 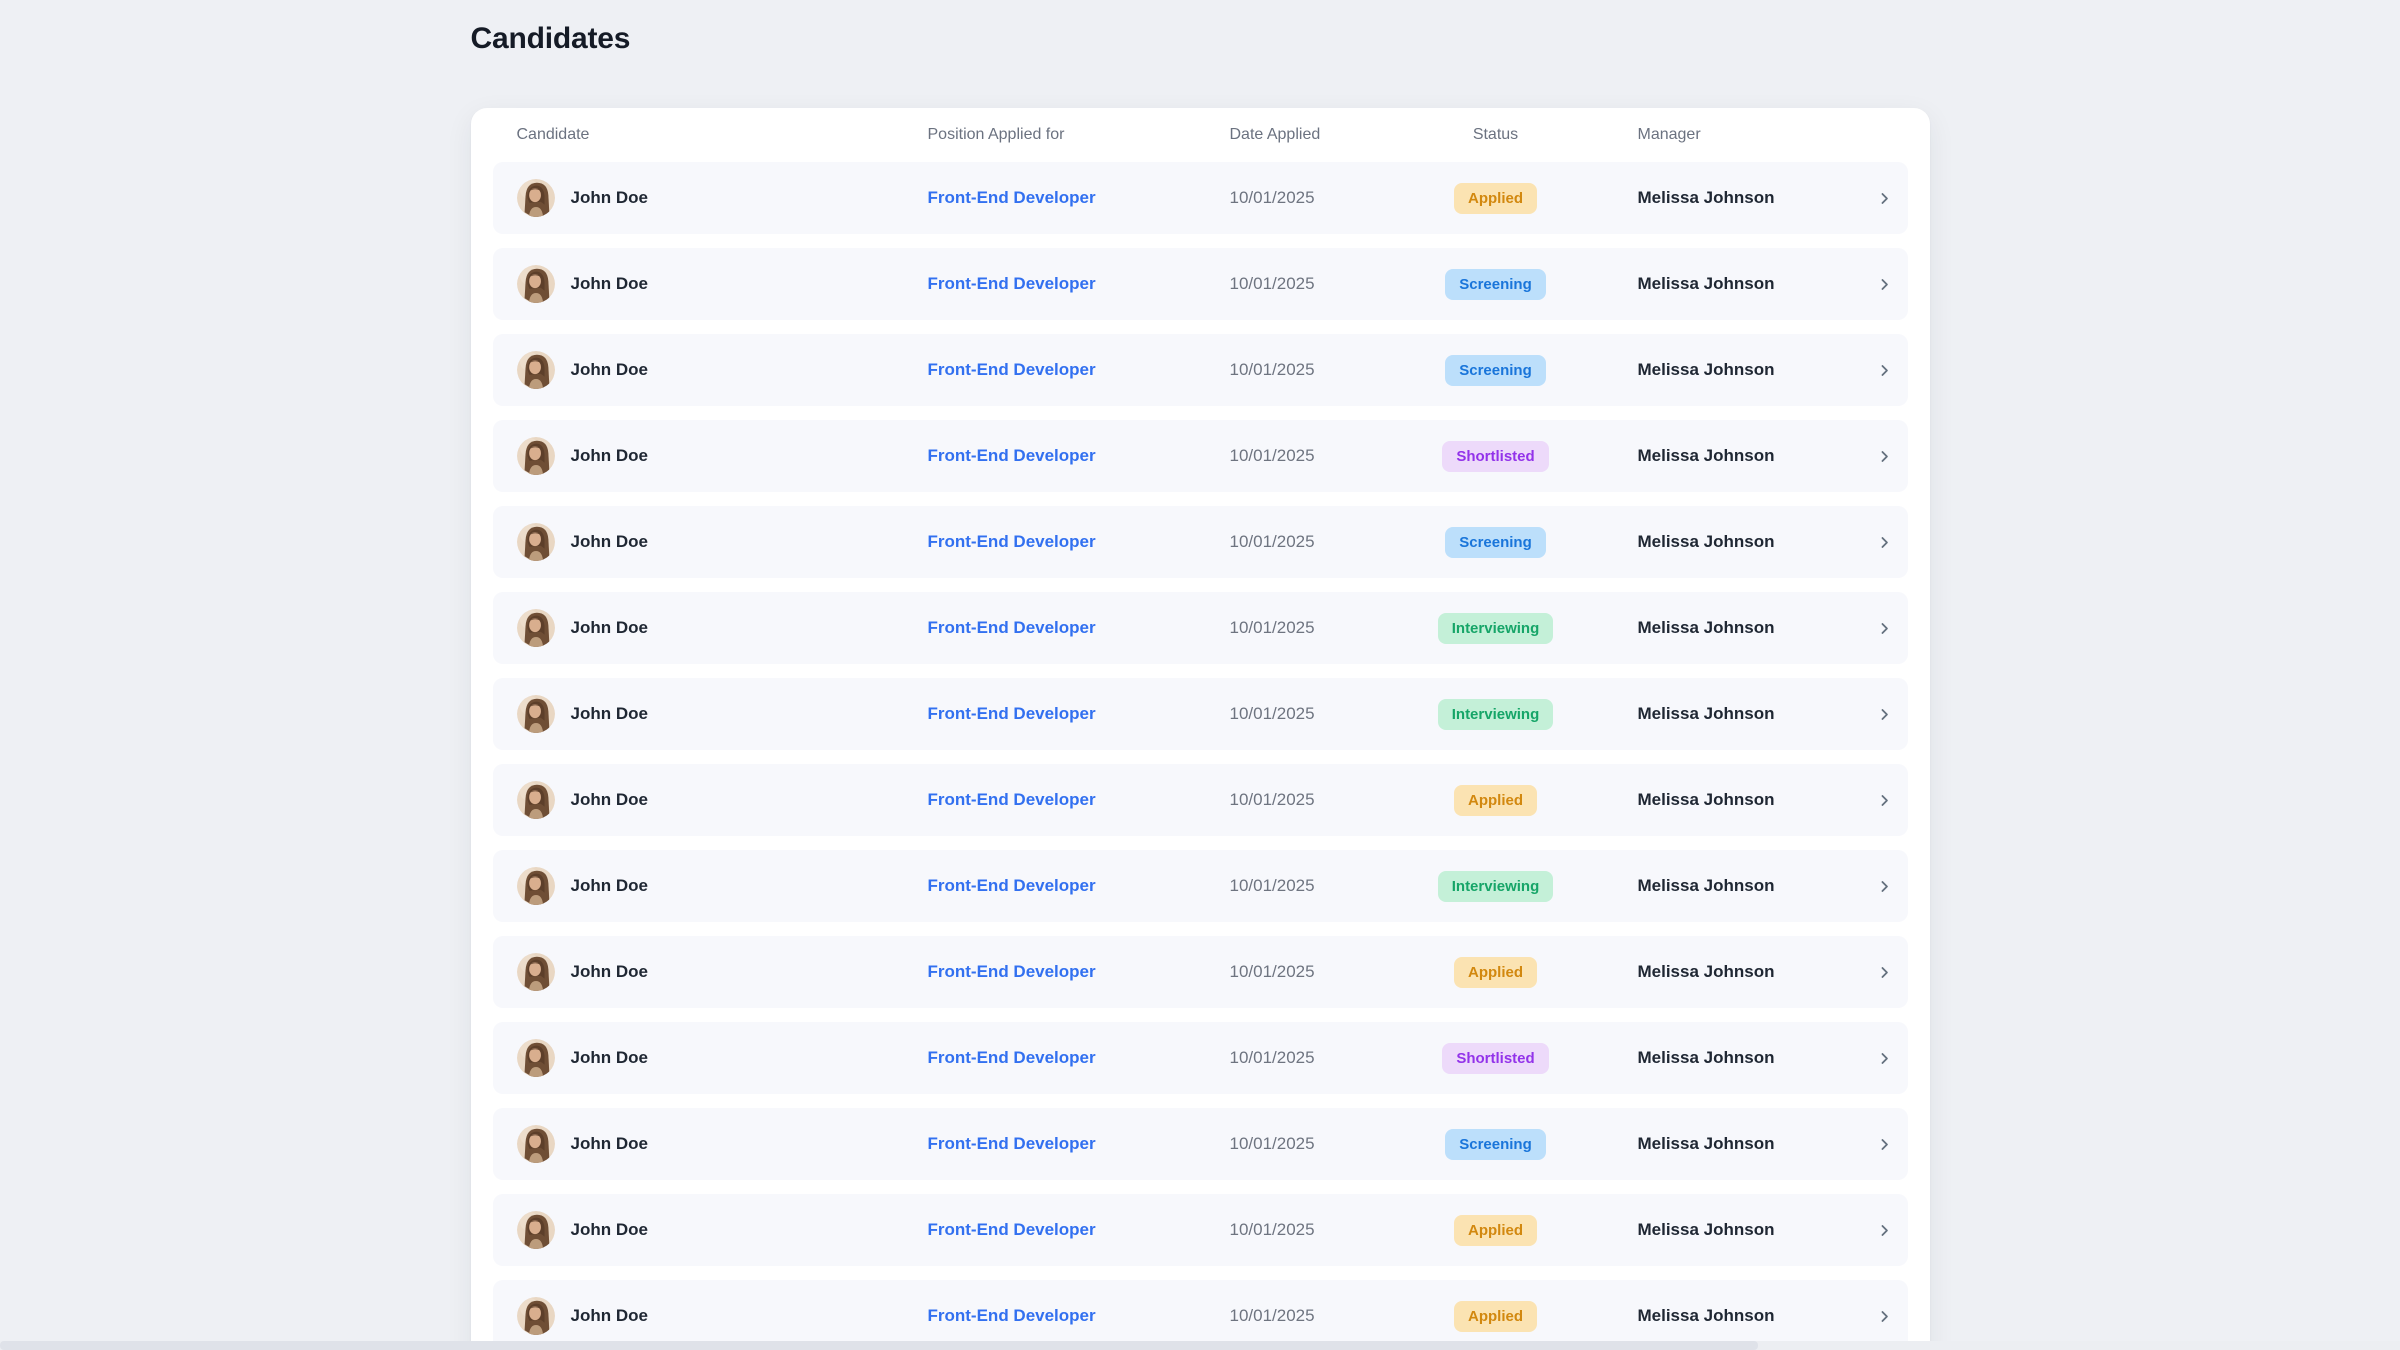 I want to click on horizontal-scrollbar-thumb, so click(x=879, y=1345).